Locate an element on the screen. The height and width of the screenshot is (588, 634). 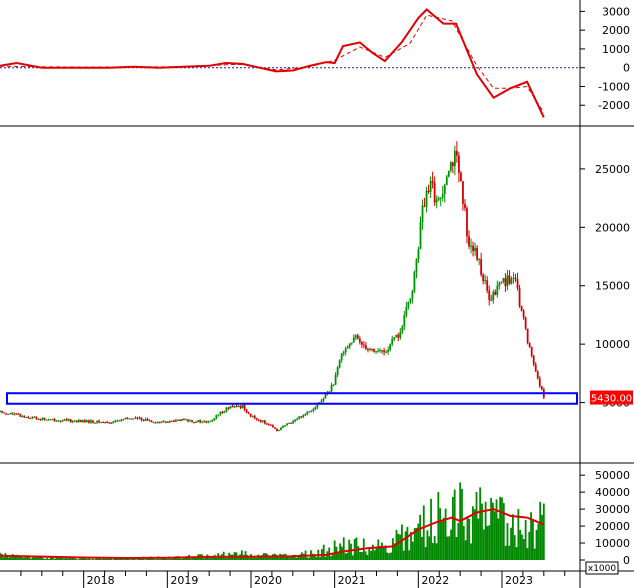
x-axis: 2018 2019 2020 2021 2022 2023 is located at coordinates (293, 579).